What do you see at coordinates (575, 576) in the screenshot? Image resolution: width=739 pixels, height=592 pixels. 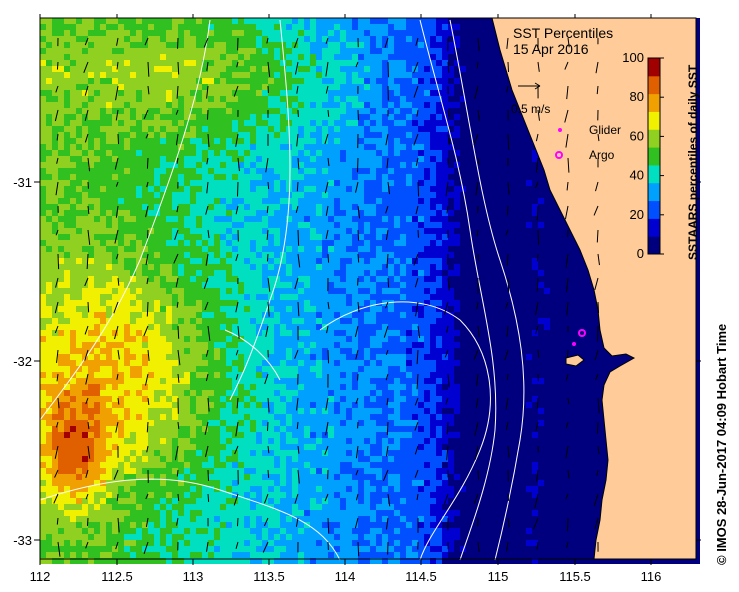 I see `x-tick-label: 115.5` at bounding box center [575, 576].